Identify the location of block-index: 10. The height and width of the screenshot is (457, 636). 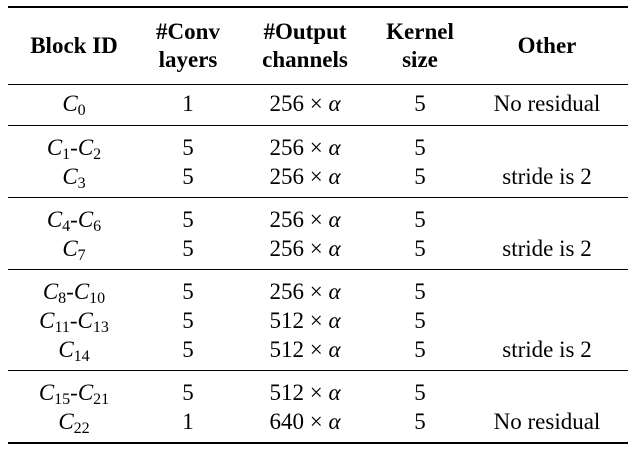
(97, 298).